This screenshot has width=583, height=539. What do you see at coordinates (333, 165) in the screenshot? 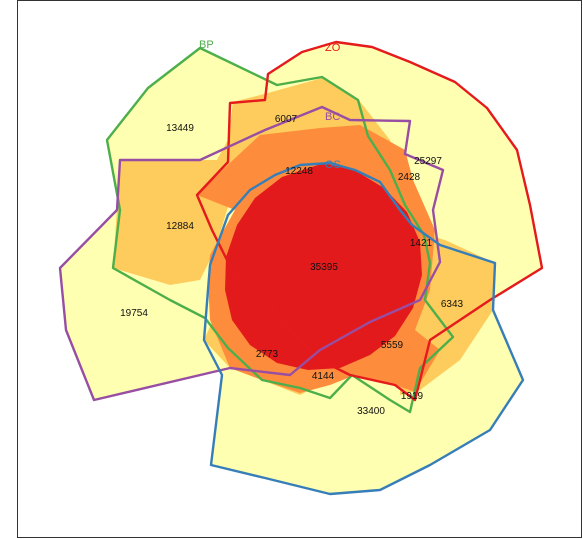
I see `set-label-os: OS` at bounding box center [333, 165].